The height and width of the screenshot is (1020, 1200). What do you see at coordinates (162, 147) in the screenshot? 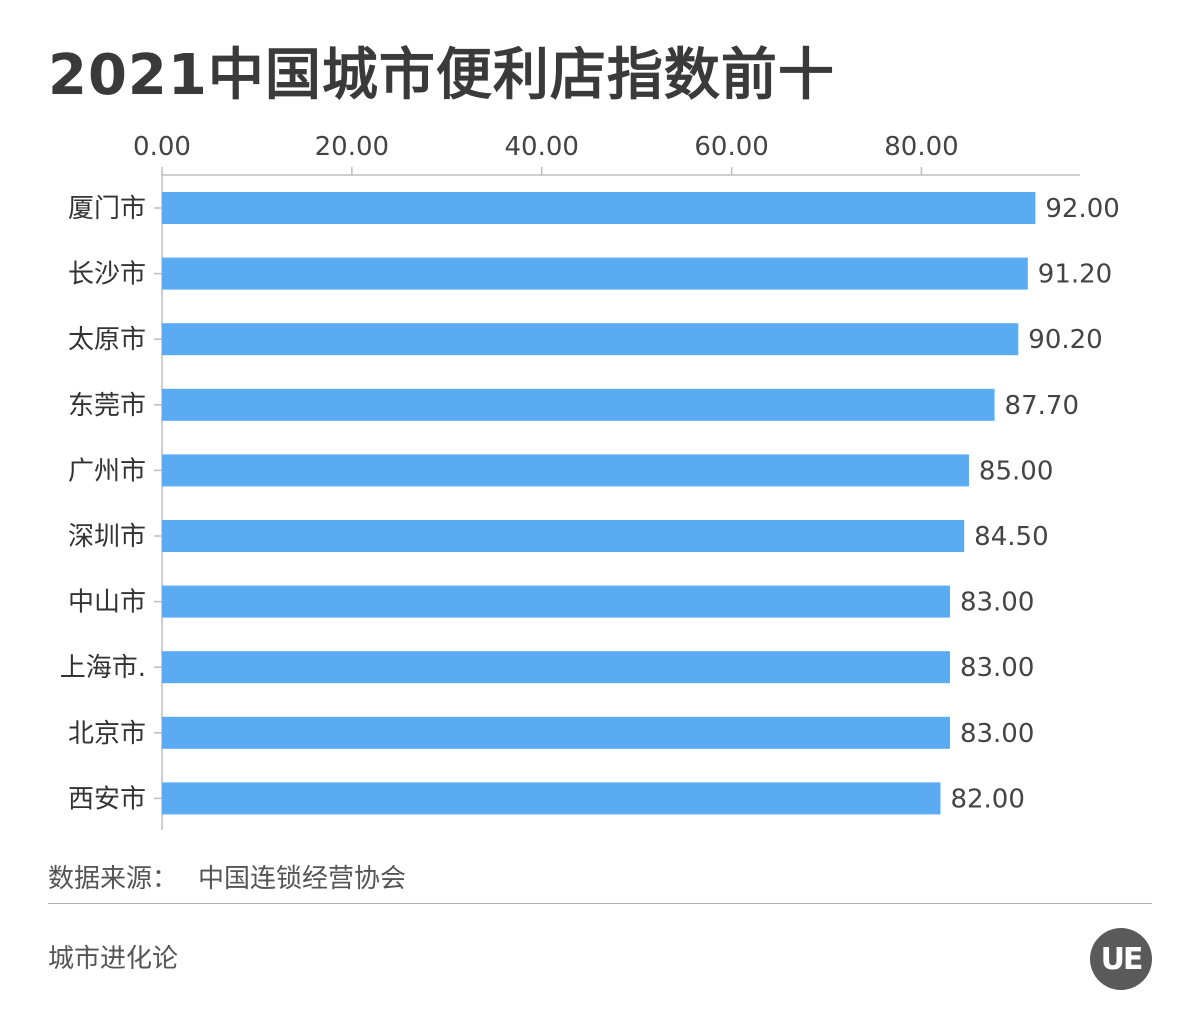
I see `x-tick-label: 0.00` at bounding box center [162, 147].